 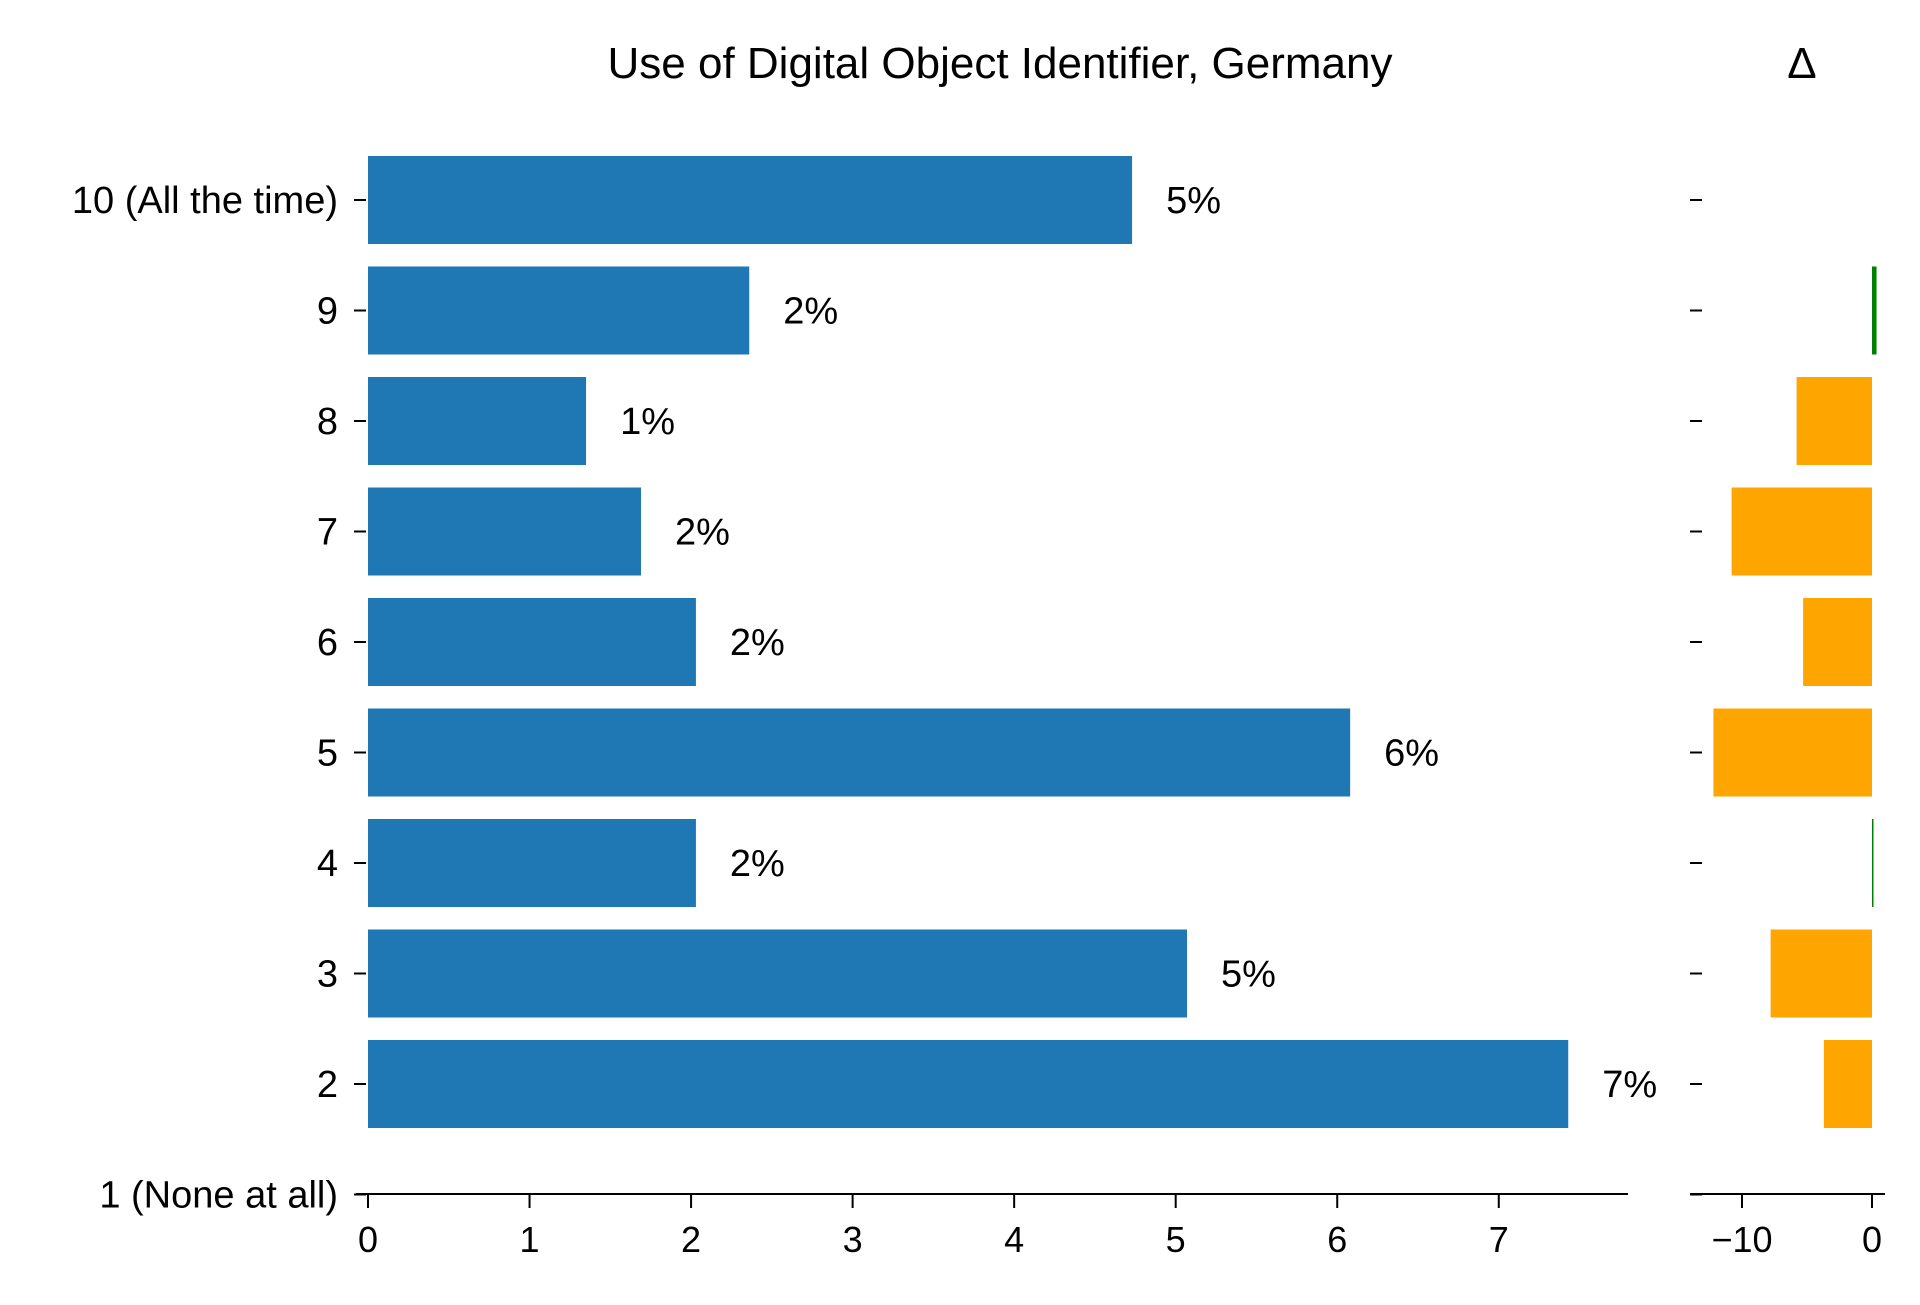 I want to click on bar-value-label: 7%, so click(x=1629, y=1085).